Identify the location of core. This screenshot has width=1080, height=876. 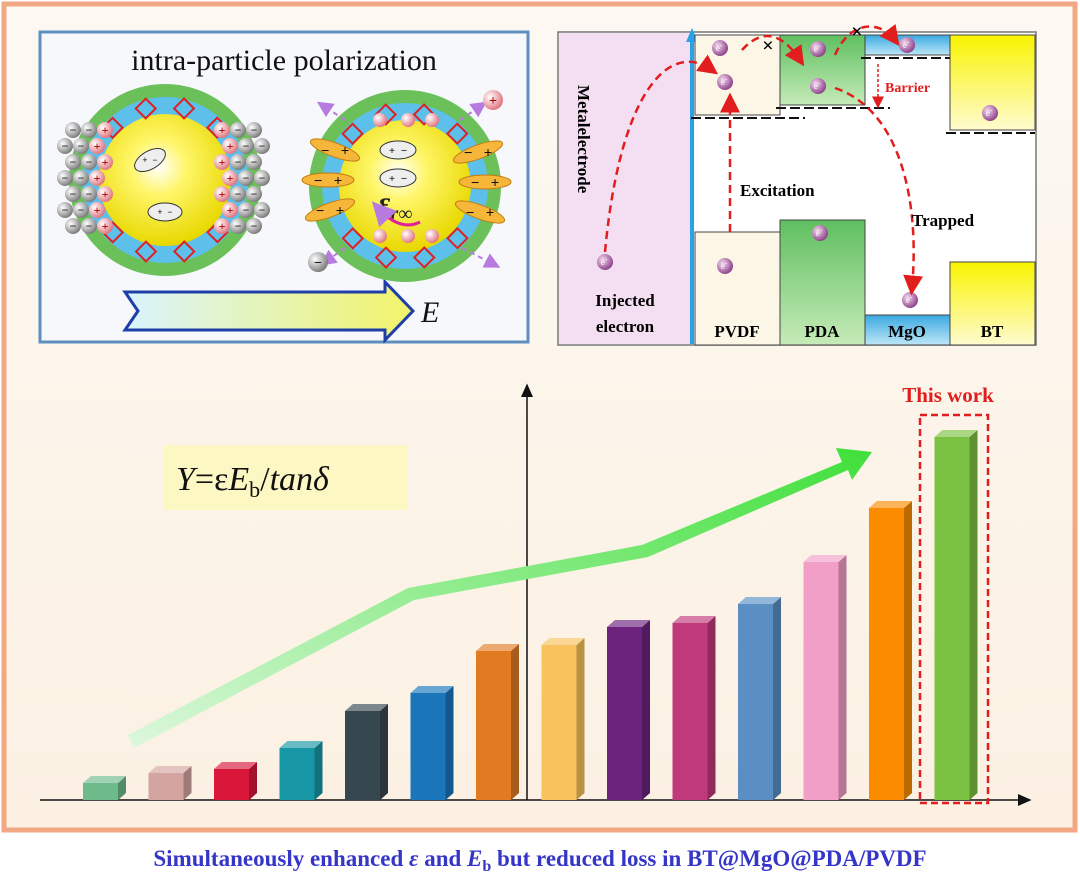
(165, 180).